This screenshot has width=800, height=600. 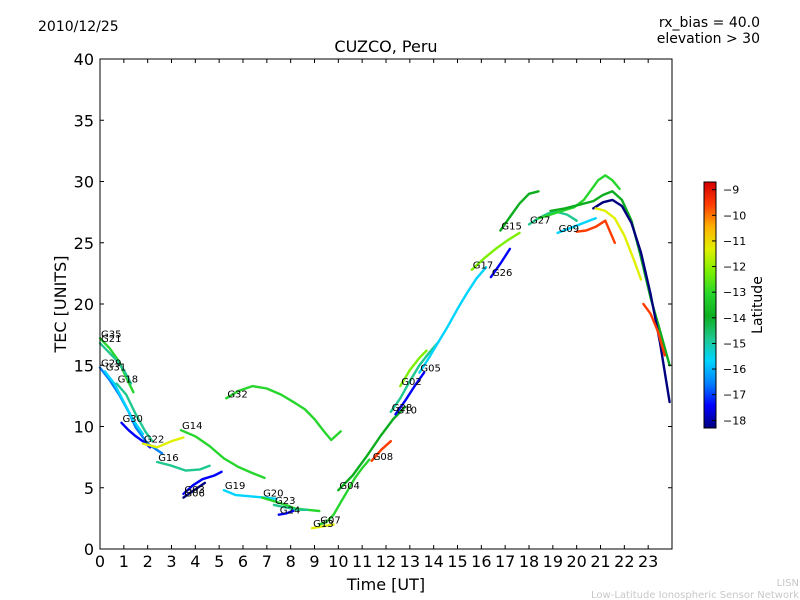 What do you see at coordinates (729, 305) in the screenshot?
I see `colorbar-ticks: −9 −10 −11 −12 −13 −14 −15 −16 −17 −18` at bounding box center [729, 305].